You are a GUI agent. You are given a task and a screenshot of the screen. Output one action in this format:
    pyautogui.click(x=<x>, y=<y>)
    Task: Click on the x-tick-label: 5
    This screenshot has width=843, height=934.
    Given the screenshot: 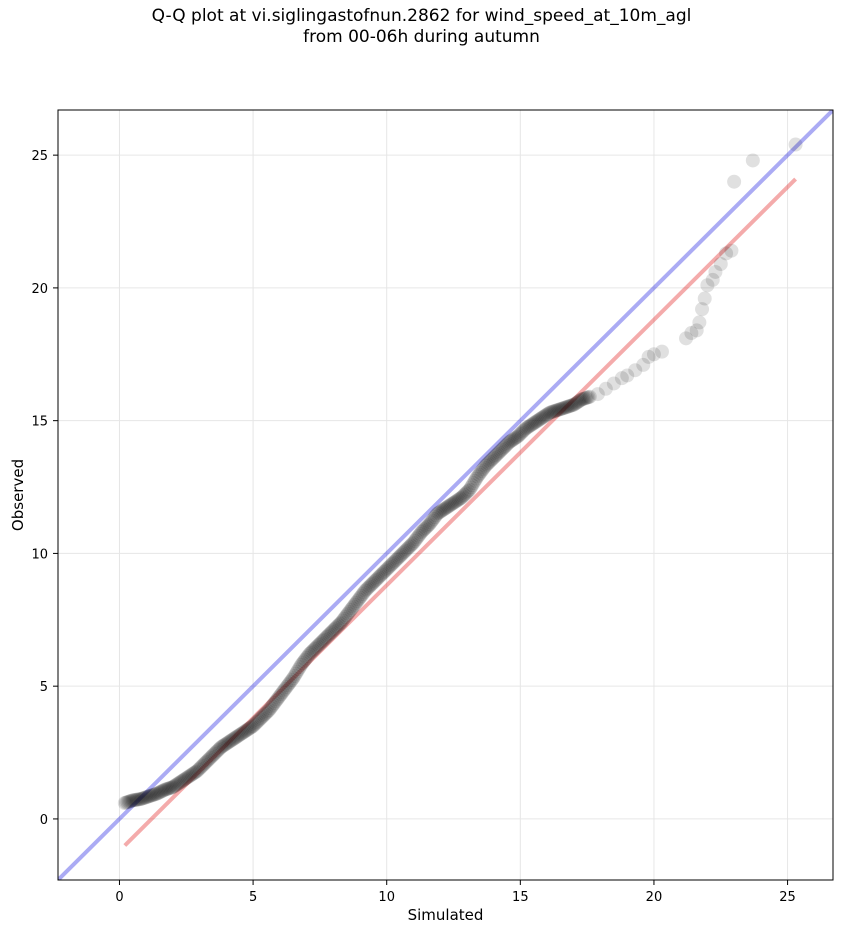 What is the action you would take?
    pyautogui.click(x=253, y=897)
    